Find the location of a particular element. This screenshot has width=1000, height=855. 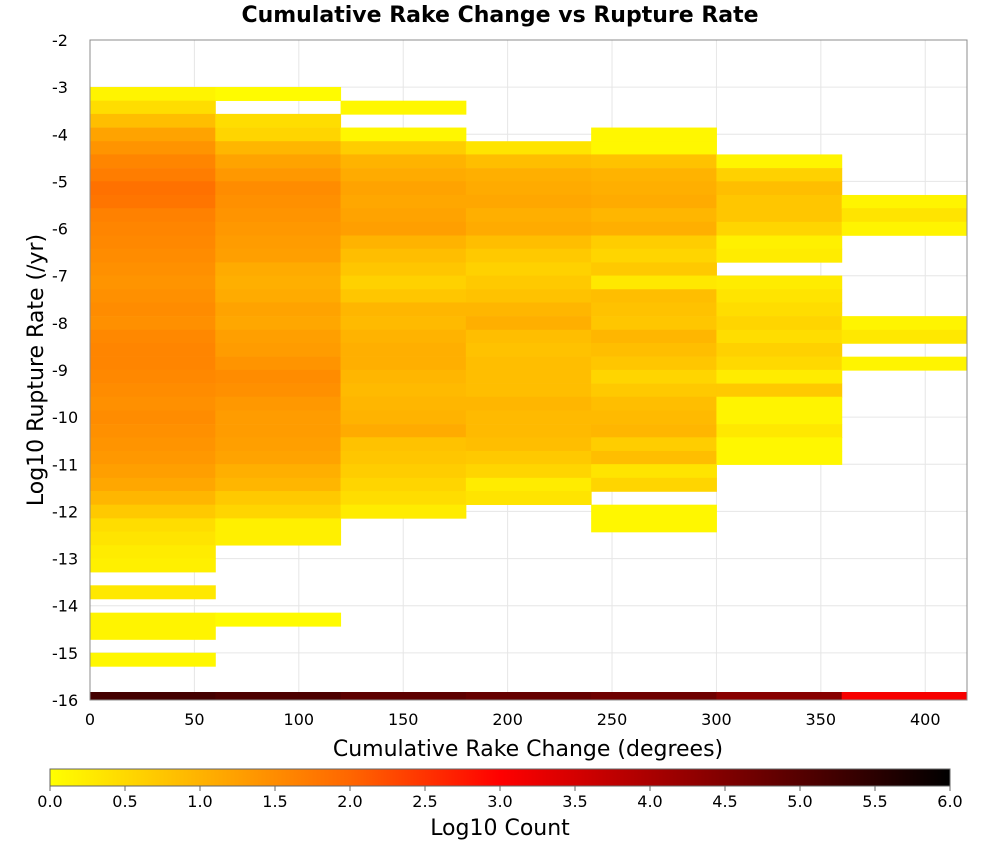

y-tick-label: -9 is located at coordinates (60, 370).